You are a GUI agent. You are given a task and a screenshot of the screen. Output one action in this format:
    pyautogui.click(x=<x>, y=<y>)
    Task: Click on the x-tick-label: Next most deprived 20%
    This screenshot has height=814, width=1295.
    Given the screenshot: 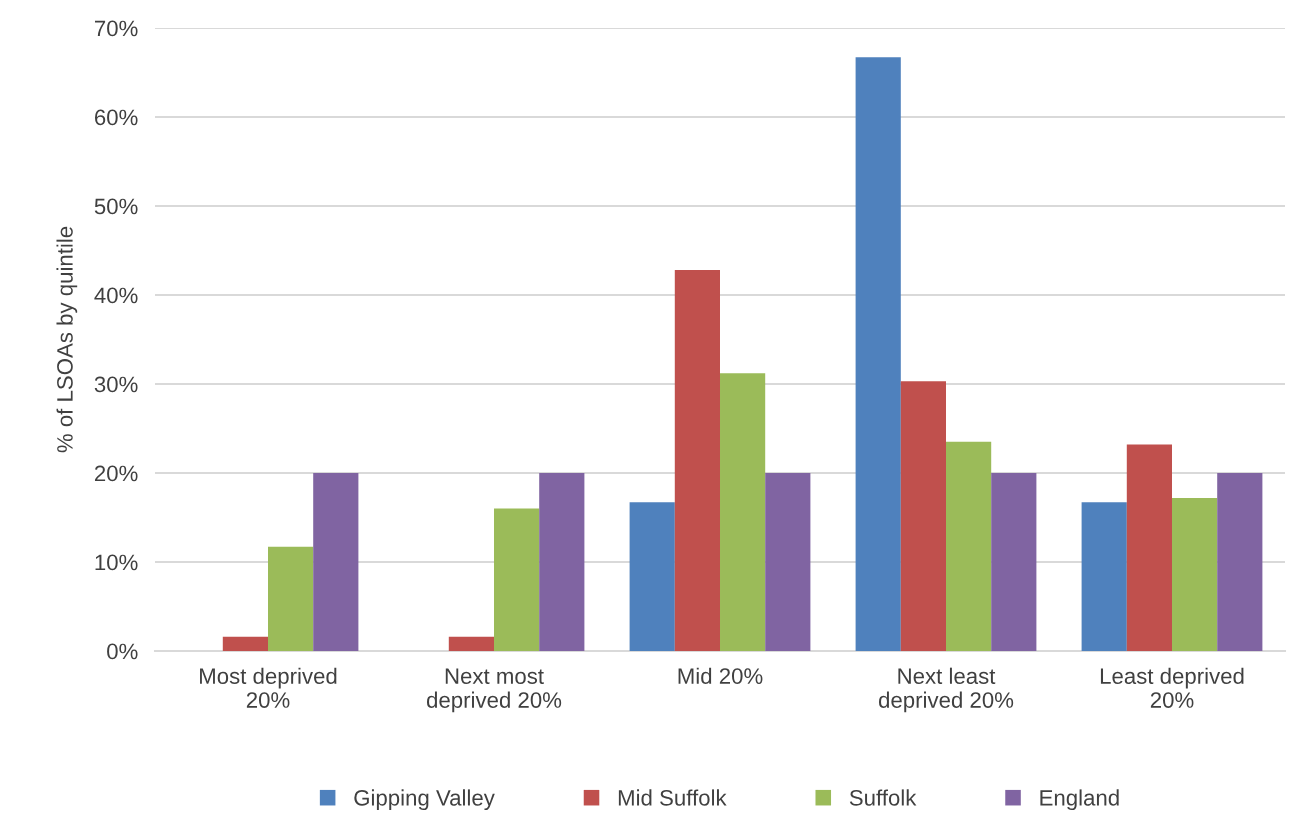 What is the action you would take?
    pyautogui.click(x=494, y=690)
    